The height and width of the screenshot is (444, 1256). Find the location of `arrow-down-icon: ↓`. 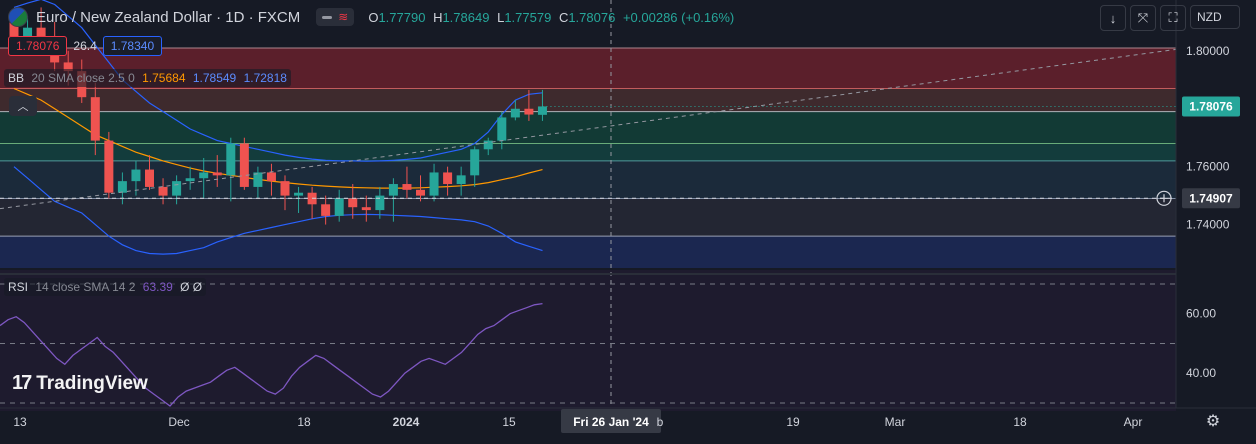

arrow-down-icon: ↓ is located at coordinates (1113, 18).